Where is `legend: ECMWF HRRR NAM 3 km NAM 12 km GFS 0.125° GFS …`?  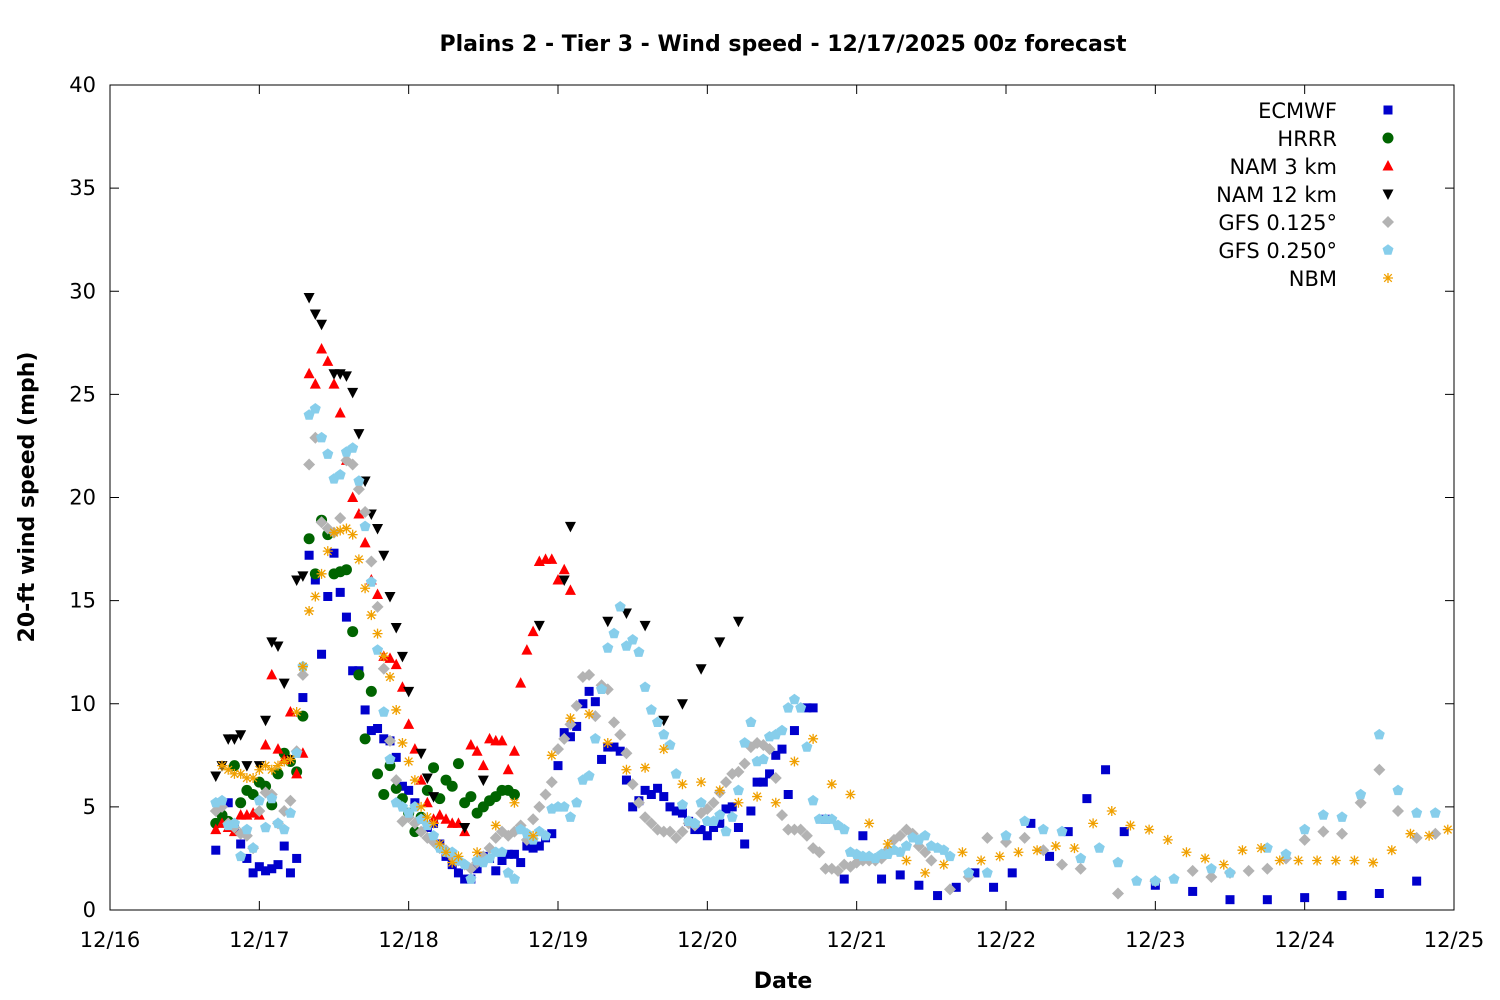
legend: ECMWF HRRR NAM 3 km NAM 12 km GFS 0.125° GFS … is located at coordinates (1305, 195).